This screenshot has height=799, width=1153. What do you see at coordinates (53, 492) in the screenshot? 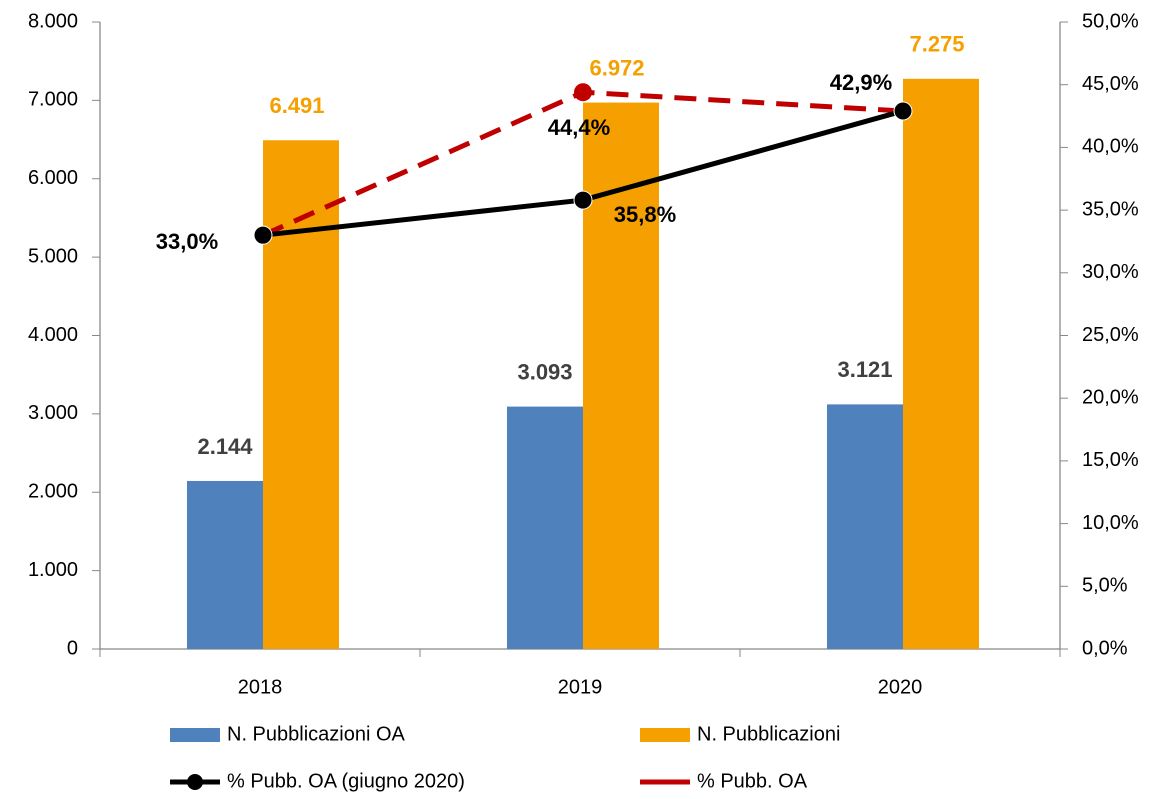
I see `y-tick-label: 2.000` at bounding box center [53, 492].